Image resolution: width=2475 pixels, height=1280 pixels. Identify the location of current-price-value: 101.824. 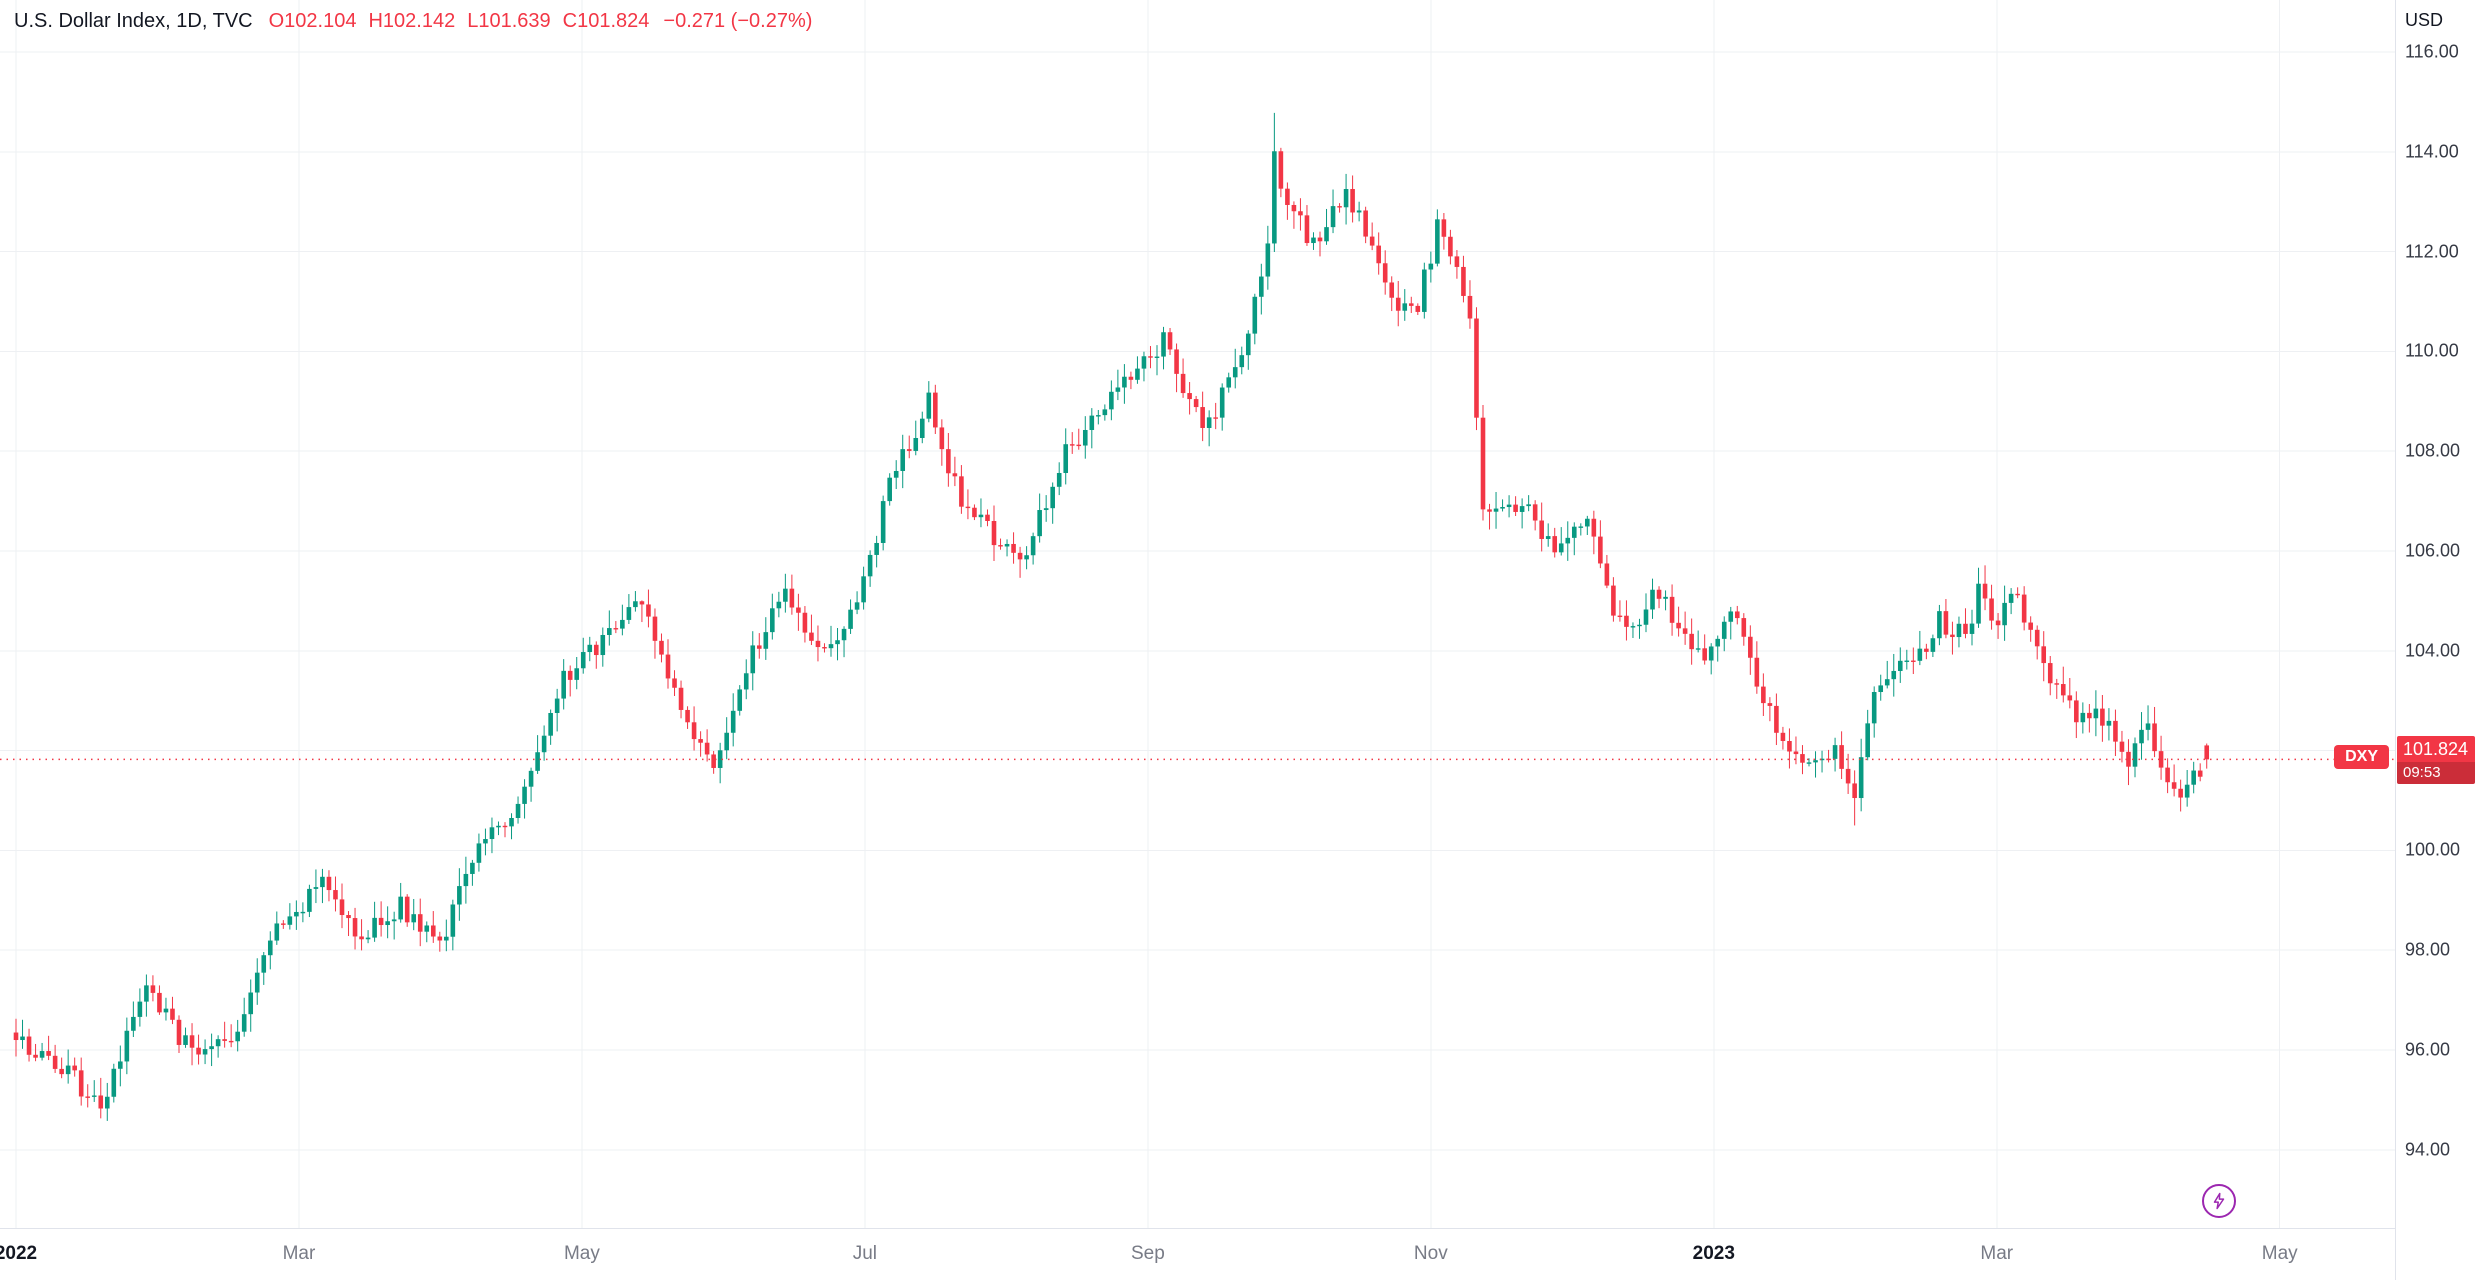
(2436, 749).